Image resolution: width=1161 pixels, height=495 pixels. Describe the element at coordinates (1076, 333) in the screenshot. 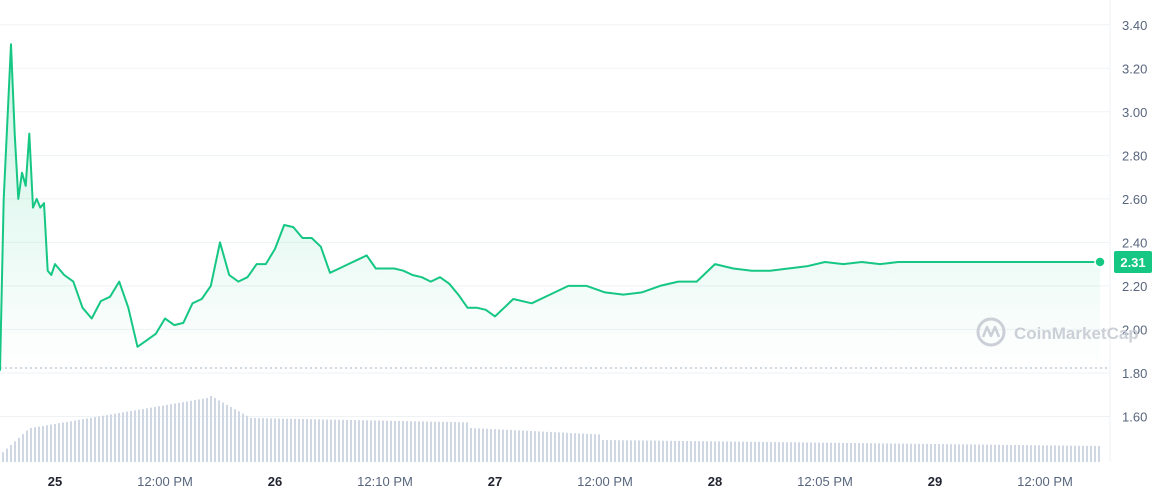

I see `watermark-text: CoinMarketCap` at that location.